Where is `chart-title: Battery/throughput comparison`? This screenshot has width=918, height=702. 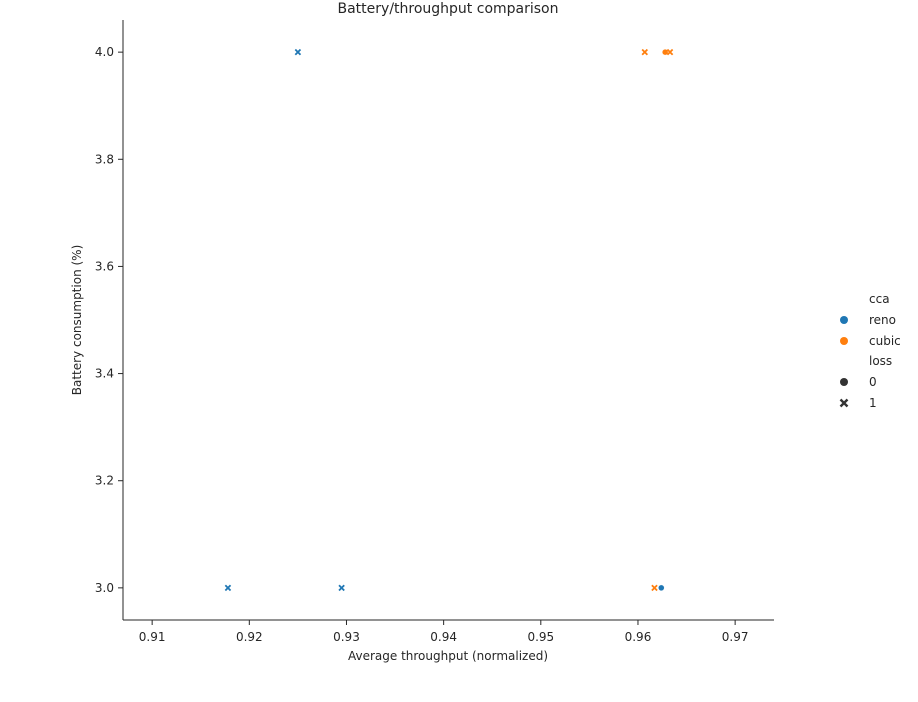
chart-title: Battery/throughput comparison is located at coordinates (448, 9).